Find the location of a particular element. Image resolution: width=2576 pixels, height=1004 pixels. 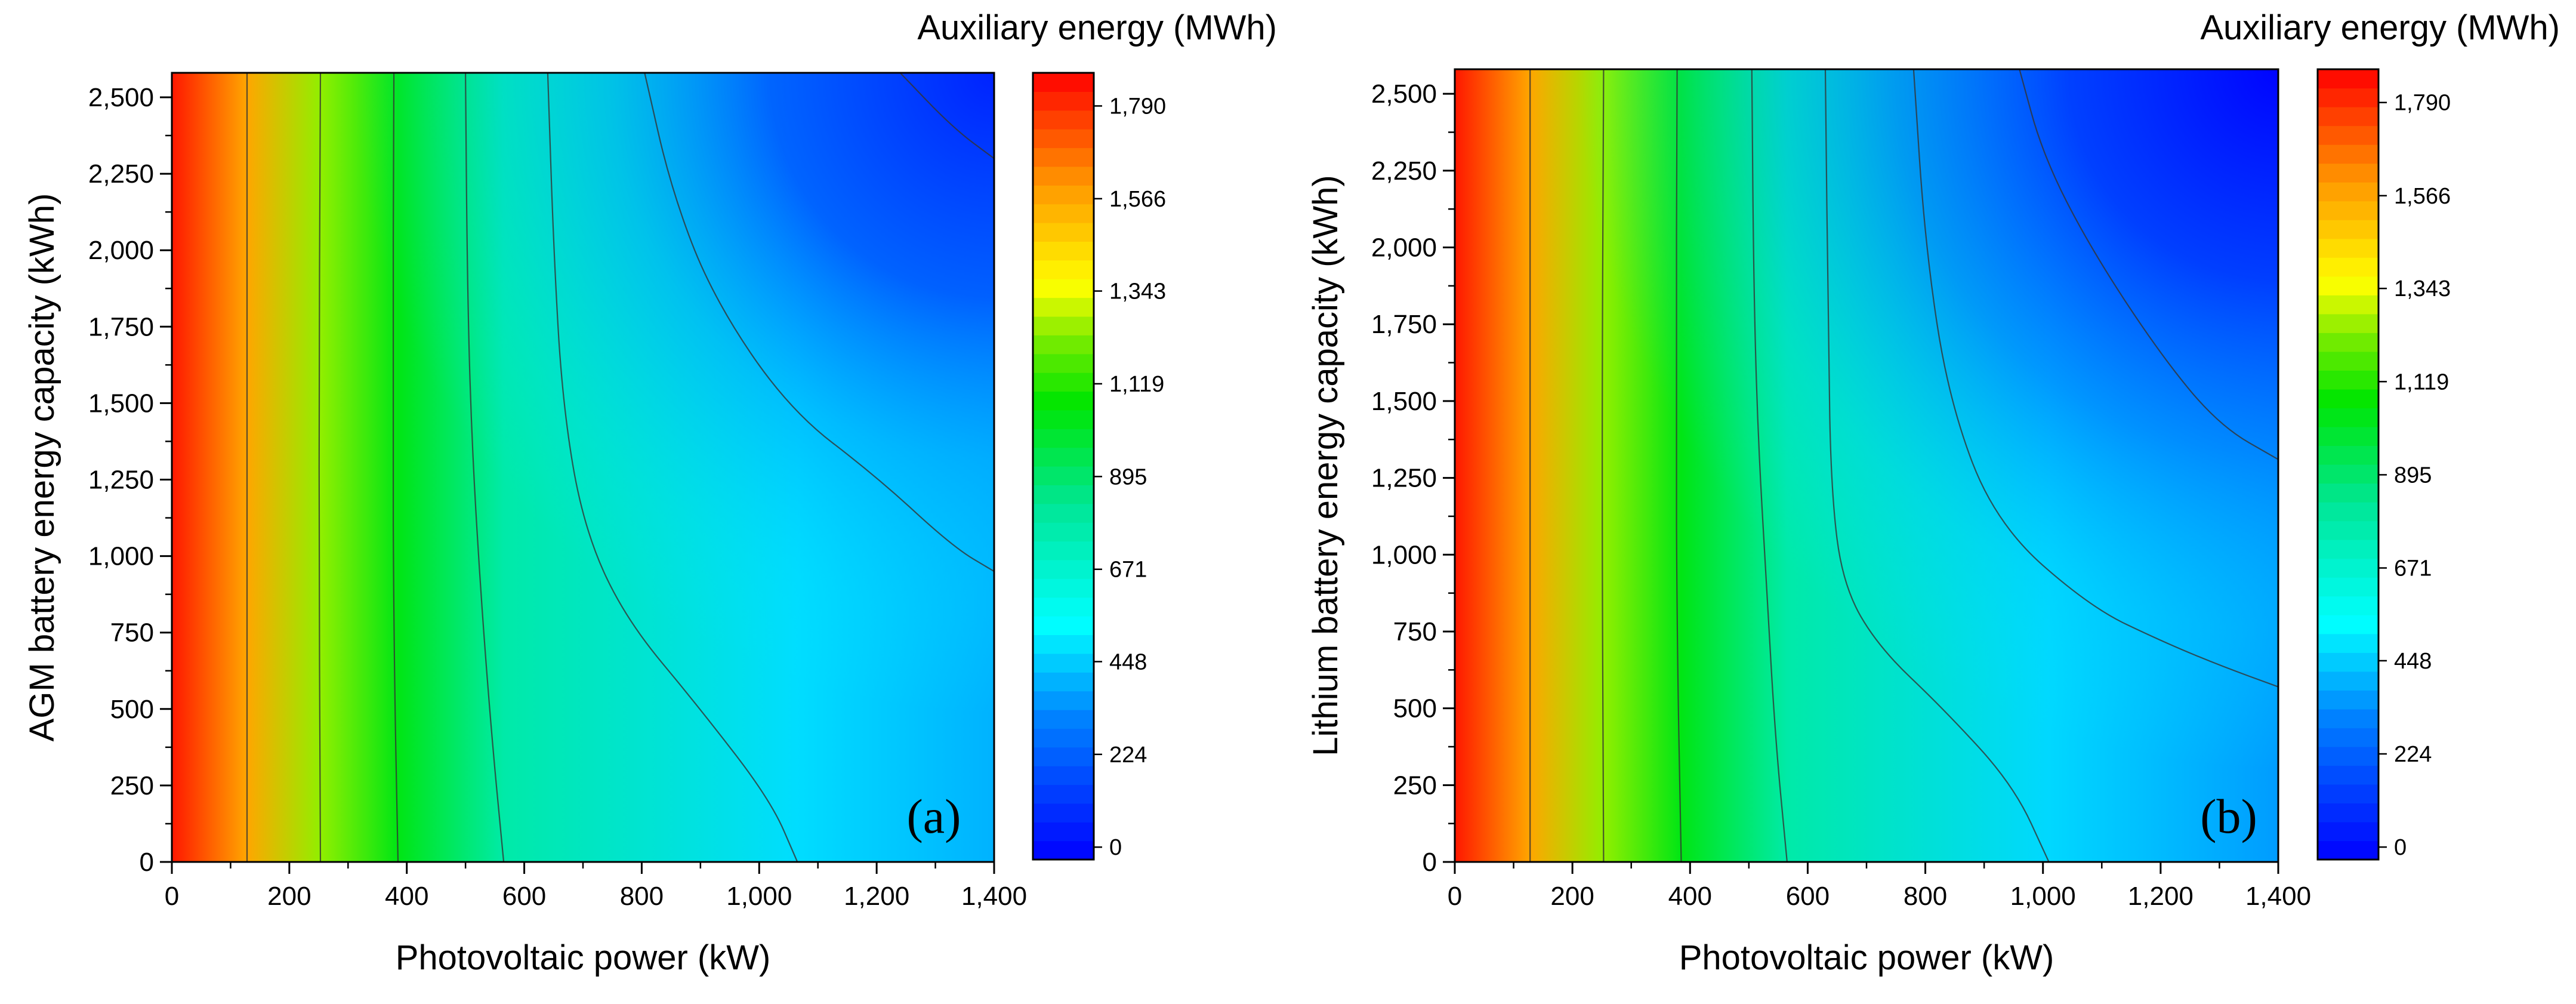

panel-tag: (b) is located at coordinates (2228, 816).